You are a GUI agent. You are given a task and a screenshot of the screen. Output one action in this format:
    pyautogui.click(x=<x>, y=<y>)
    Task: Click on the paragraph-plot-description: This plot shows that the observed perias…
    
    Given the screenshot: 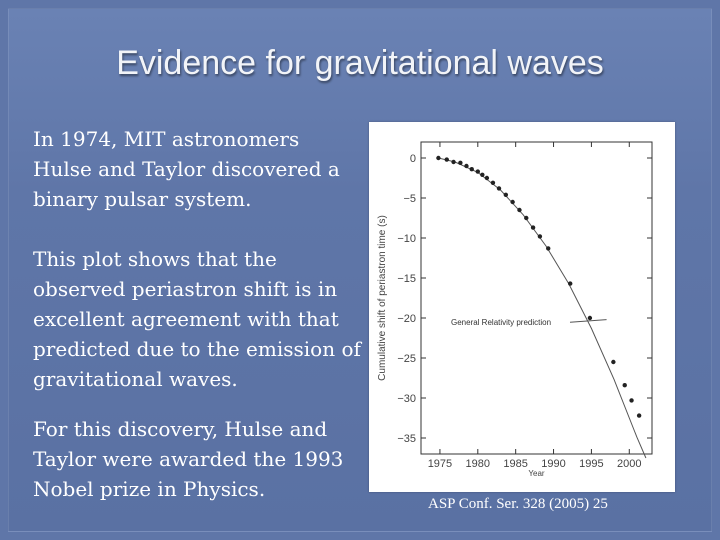 What is the action you would take?
    pyautogui.click(x=197, y=319)
    